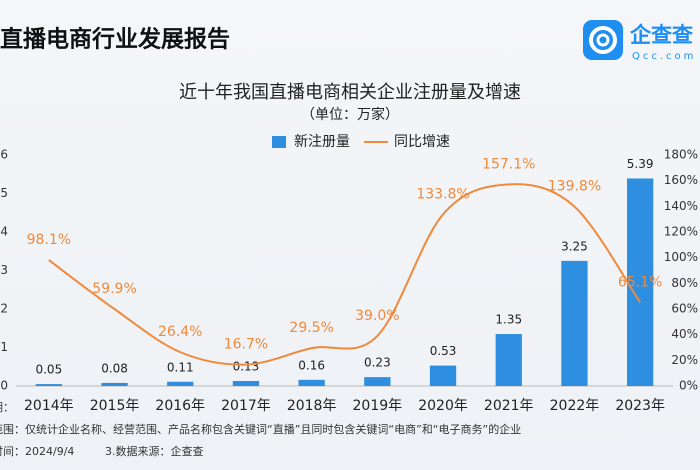 The height and width of the screenshot is (470, 700). Describe the element at coordinates (4, 232) in the screenshot. I see `y-tick-label: 4` at that location.